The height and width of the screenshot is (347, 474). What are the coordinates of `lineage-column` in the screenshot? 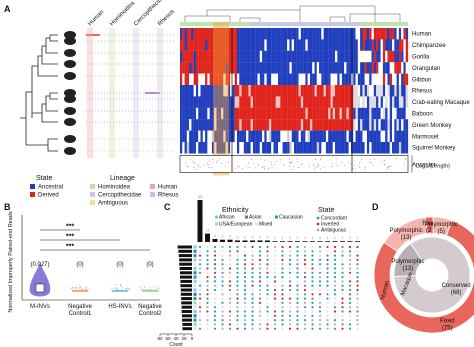 It's located at (112, 93).